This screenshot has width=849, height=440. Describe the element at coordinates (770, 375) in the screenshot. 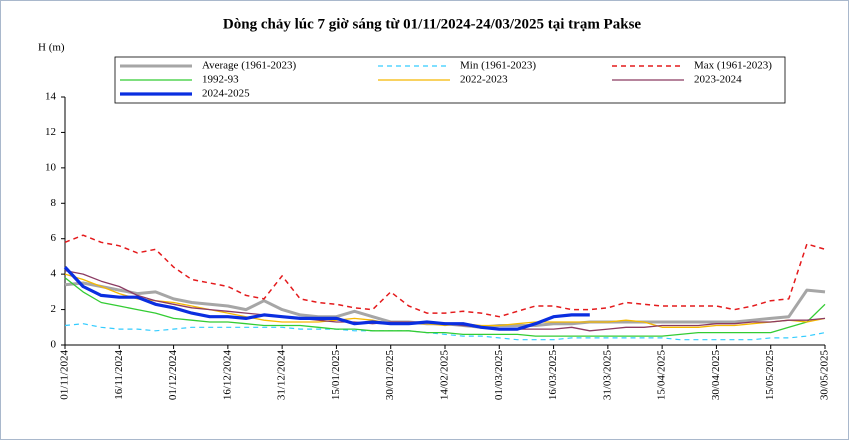

I see `x-tick-label: 15/05/2025` at that location.